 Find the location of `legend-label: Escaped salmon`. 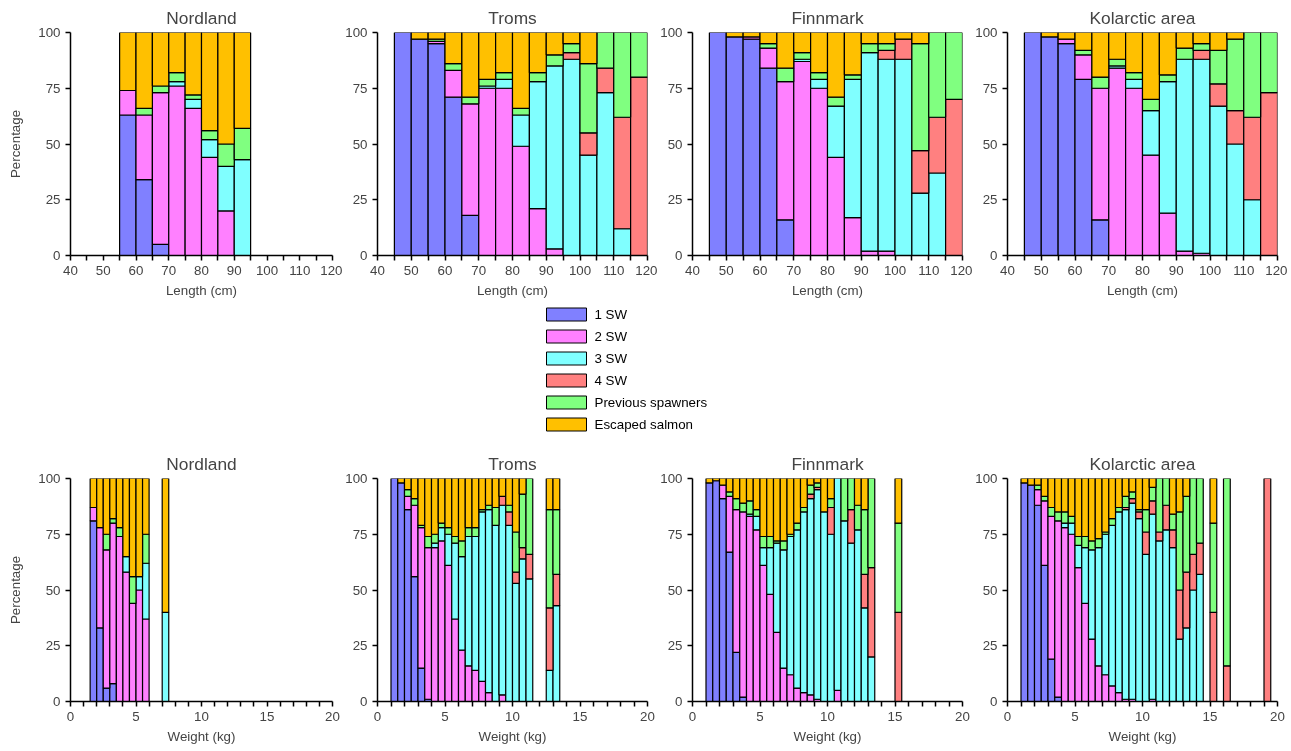

legend-label: Escaped salmon is located at coordinates (644, 424).